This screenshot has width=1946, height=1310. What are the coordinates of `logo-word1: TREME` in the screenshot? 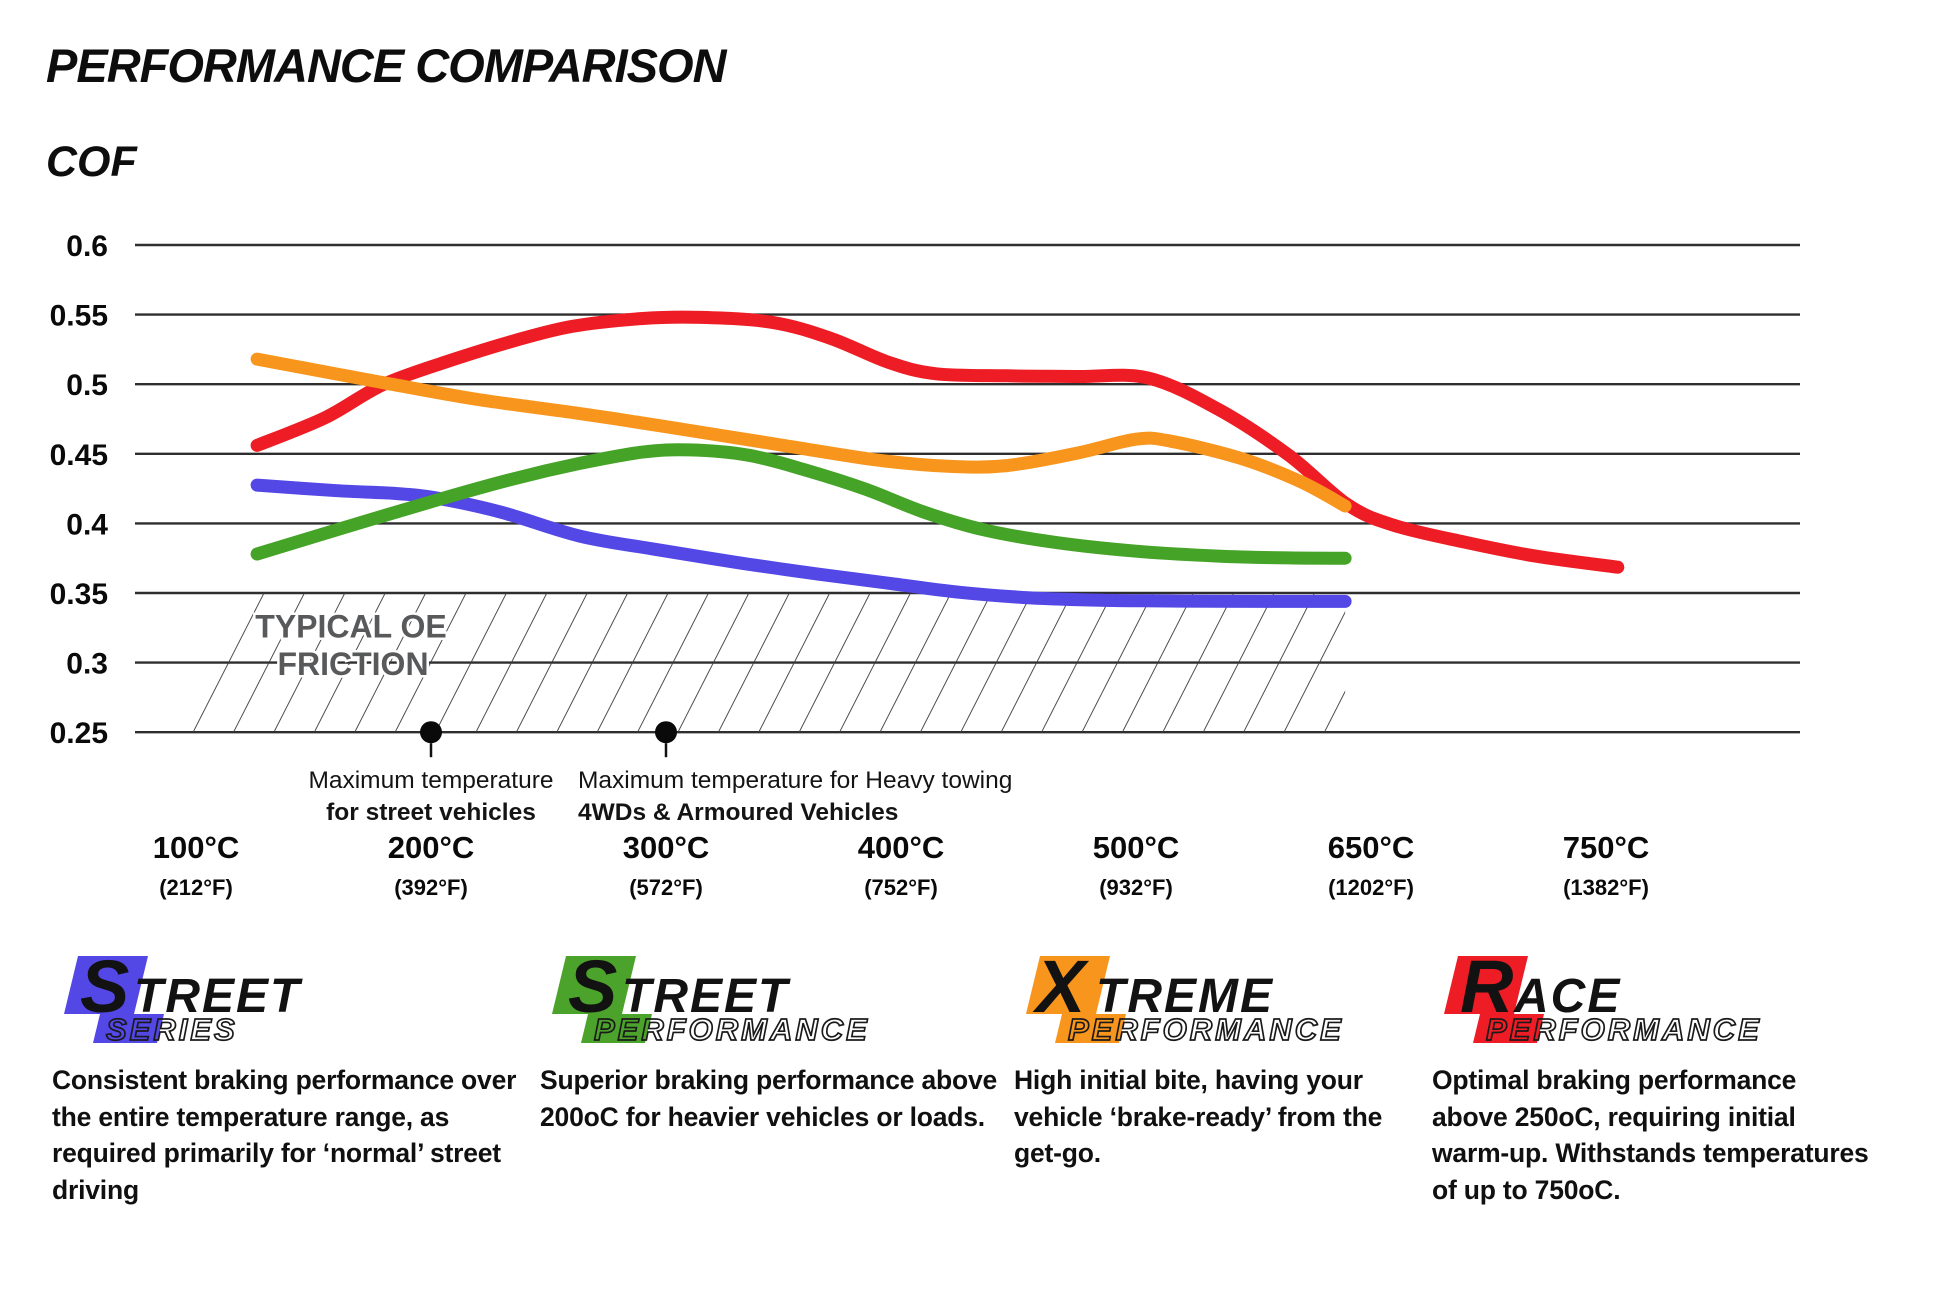 It's located at (1185, 996).